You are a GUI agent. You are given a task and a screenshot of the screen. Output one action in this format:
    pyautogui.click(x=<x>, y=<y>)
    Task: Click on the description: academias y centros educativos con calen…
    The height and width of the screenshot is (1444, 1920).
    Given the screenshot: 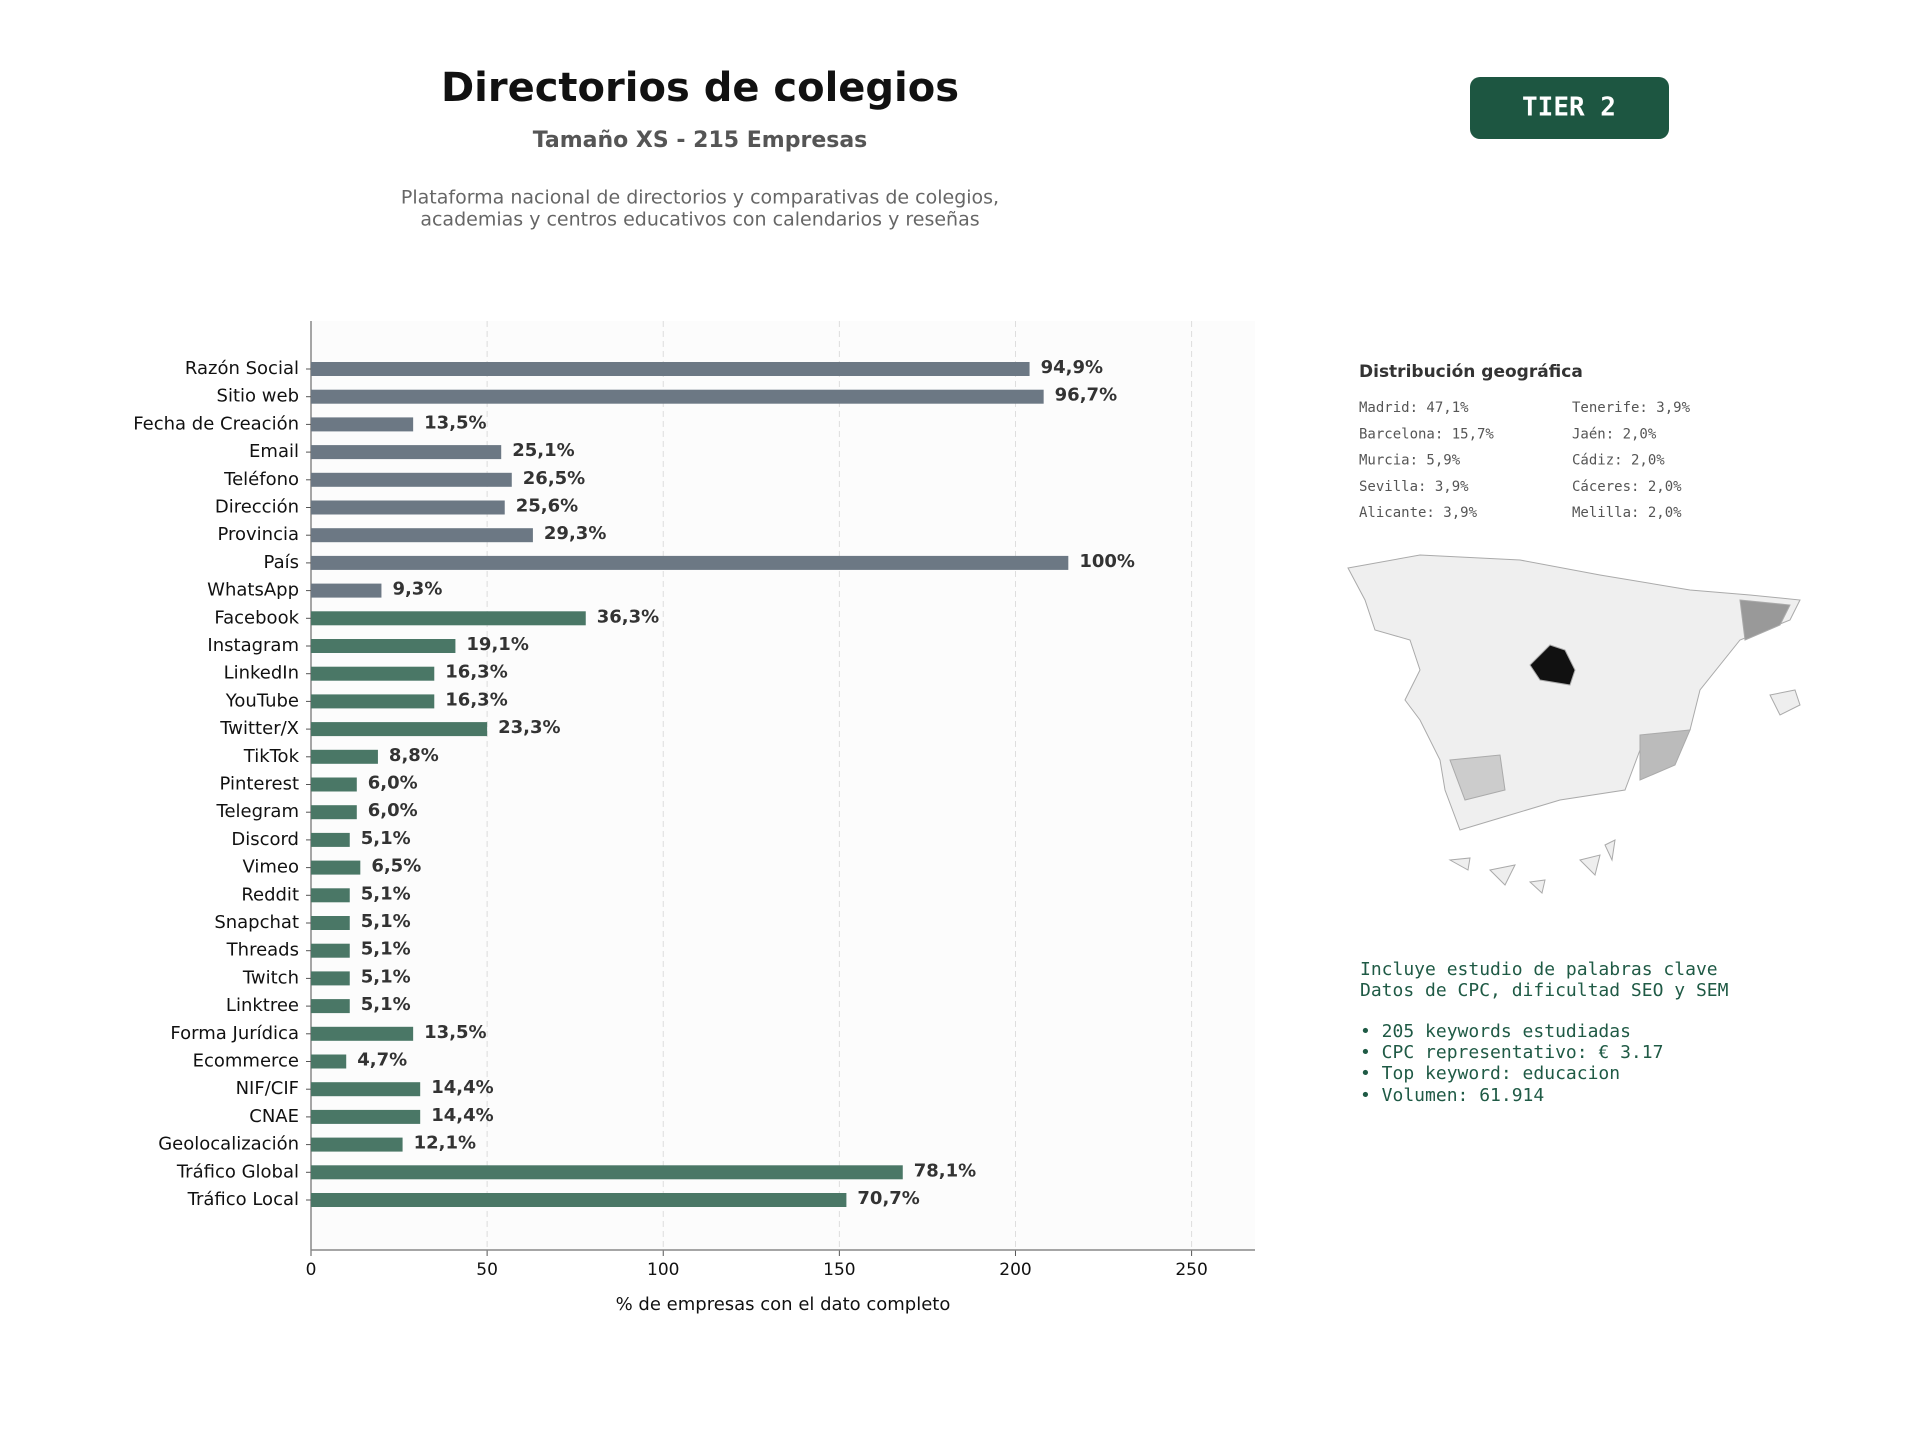 What is the action you would take?
    pyautogui.click(x=699, y=220)
    